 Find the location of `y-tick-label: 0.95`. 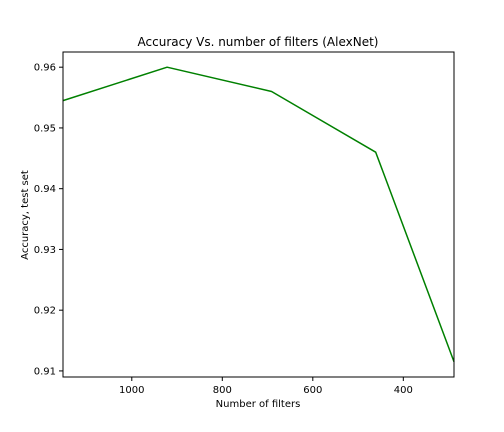

y-tick-label: 0.95 is located at coordinates (45, 128).